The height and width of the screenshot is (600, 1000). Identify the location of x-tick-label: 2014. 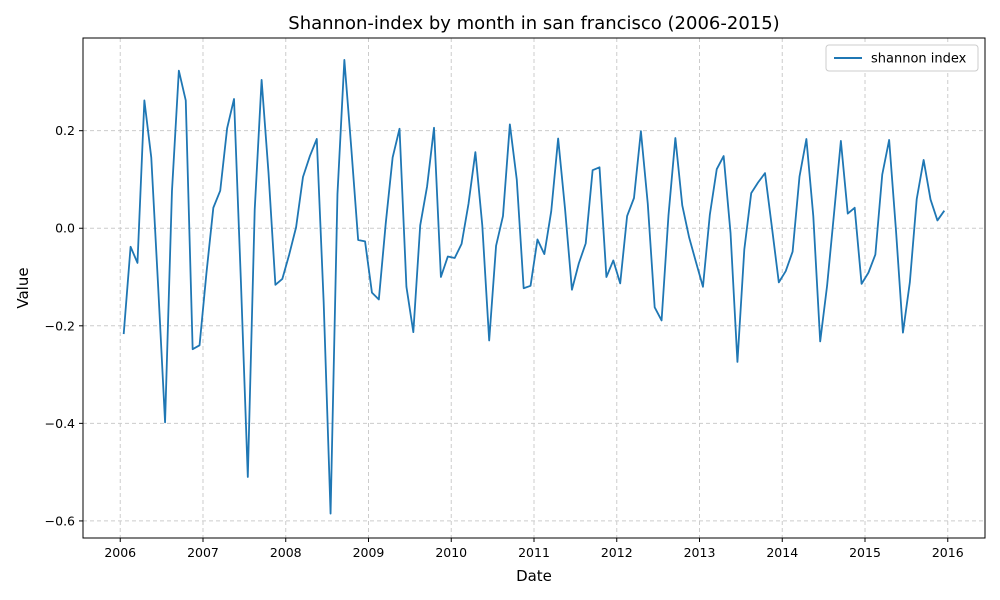
(782, 552).